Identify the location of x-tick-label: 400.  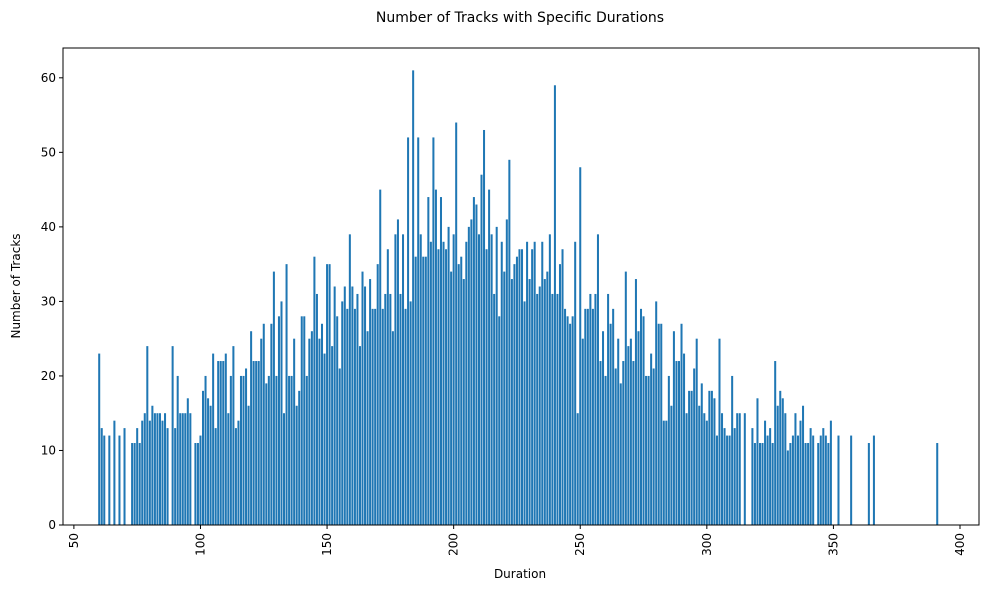
(960, 544).